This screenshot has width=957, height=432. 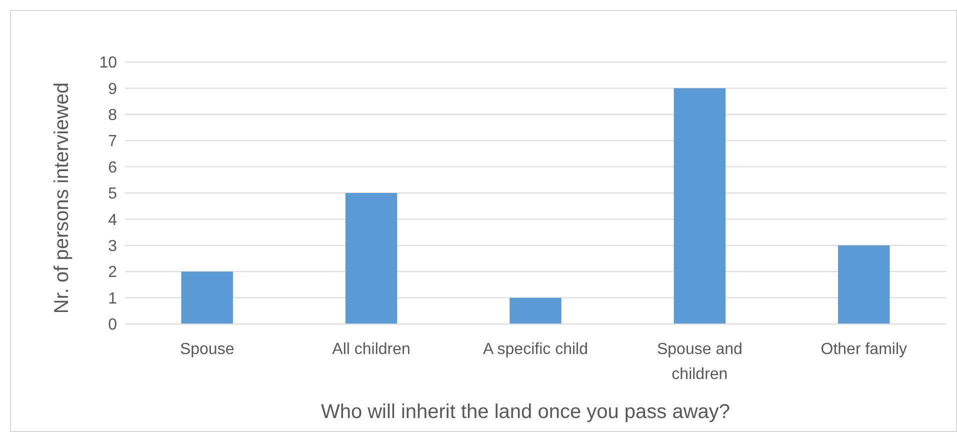 I want to click on y-tick-label: 1, so click(x=113, y=299).